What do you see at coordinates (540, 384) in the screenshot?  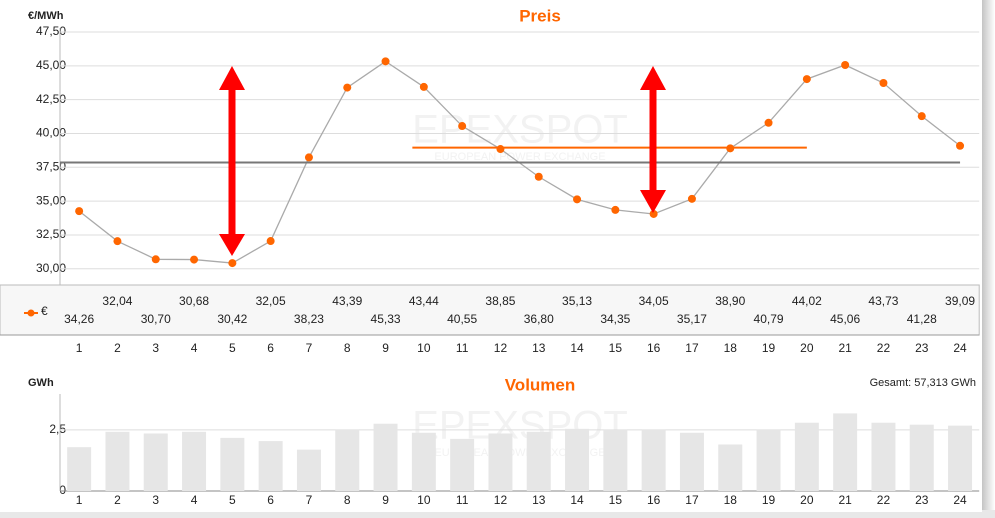 I see `chart-title: Volumen` at bounding box center [540, 384].